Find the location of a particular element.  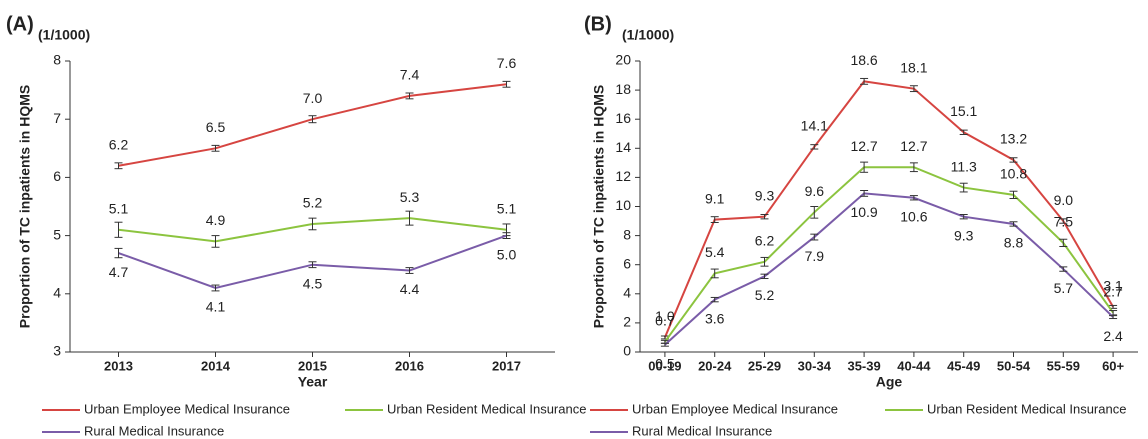

data-label: 4.7 is located at coordinates (119, 272).